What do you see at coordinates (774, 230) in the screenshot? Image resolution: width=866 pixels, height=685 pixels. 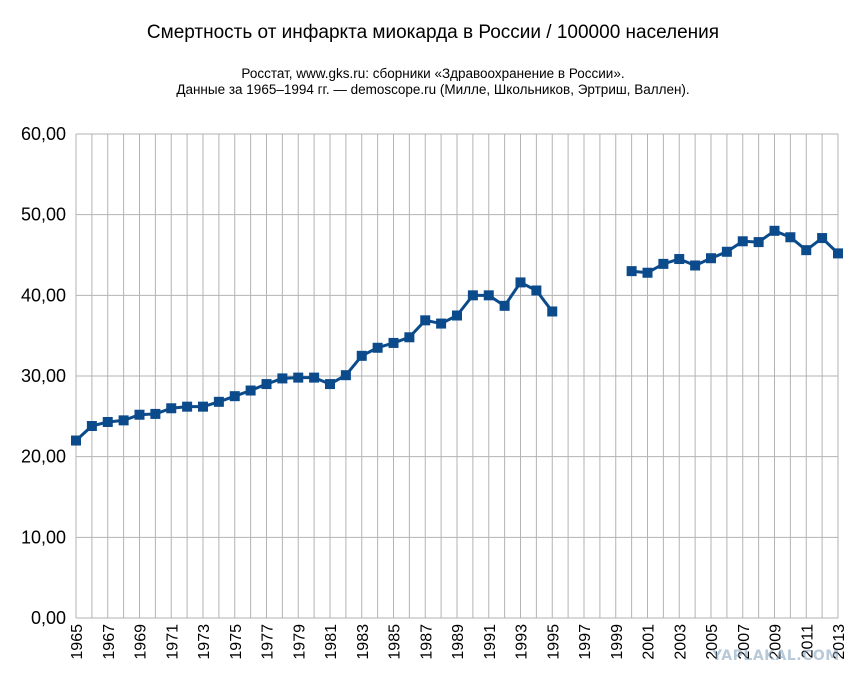 I see `data-point-2009` at bounding box center [774, 230].